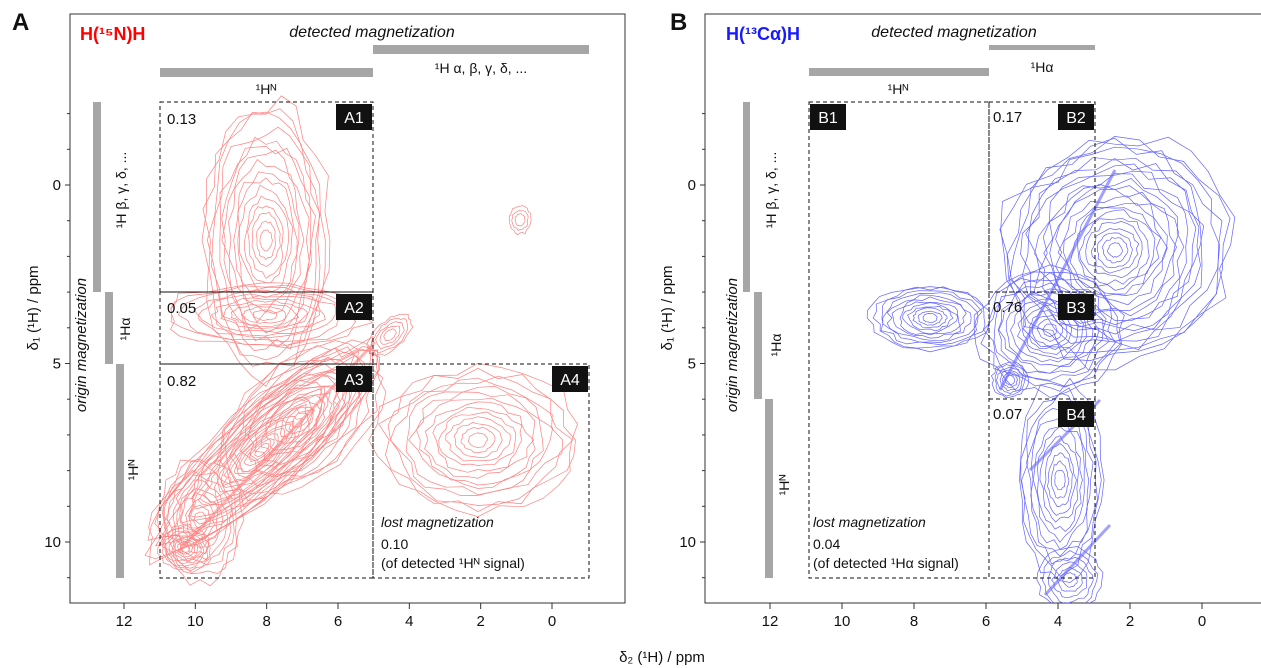 Image resolution: width=1261 pixels, height=668 pixels. I want to click on panel-a-origin-band-ha, so click(109, 328).